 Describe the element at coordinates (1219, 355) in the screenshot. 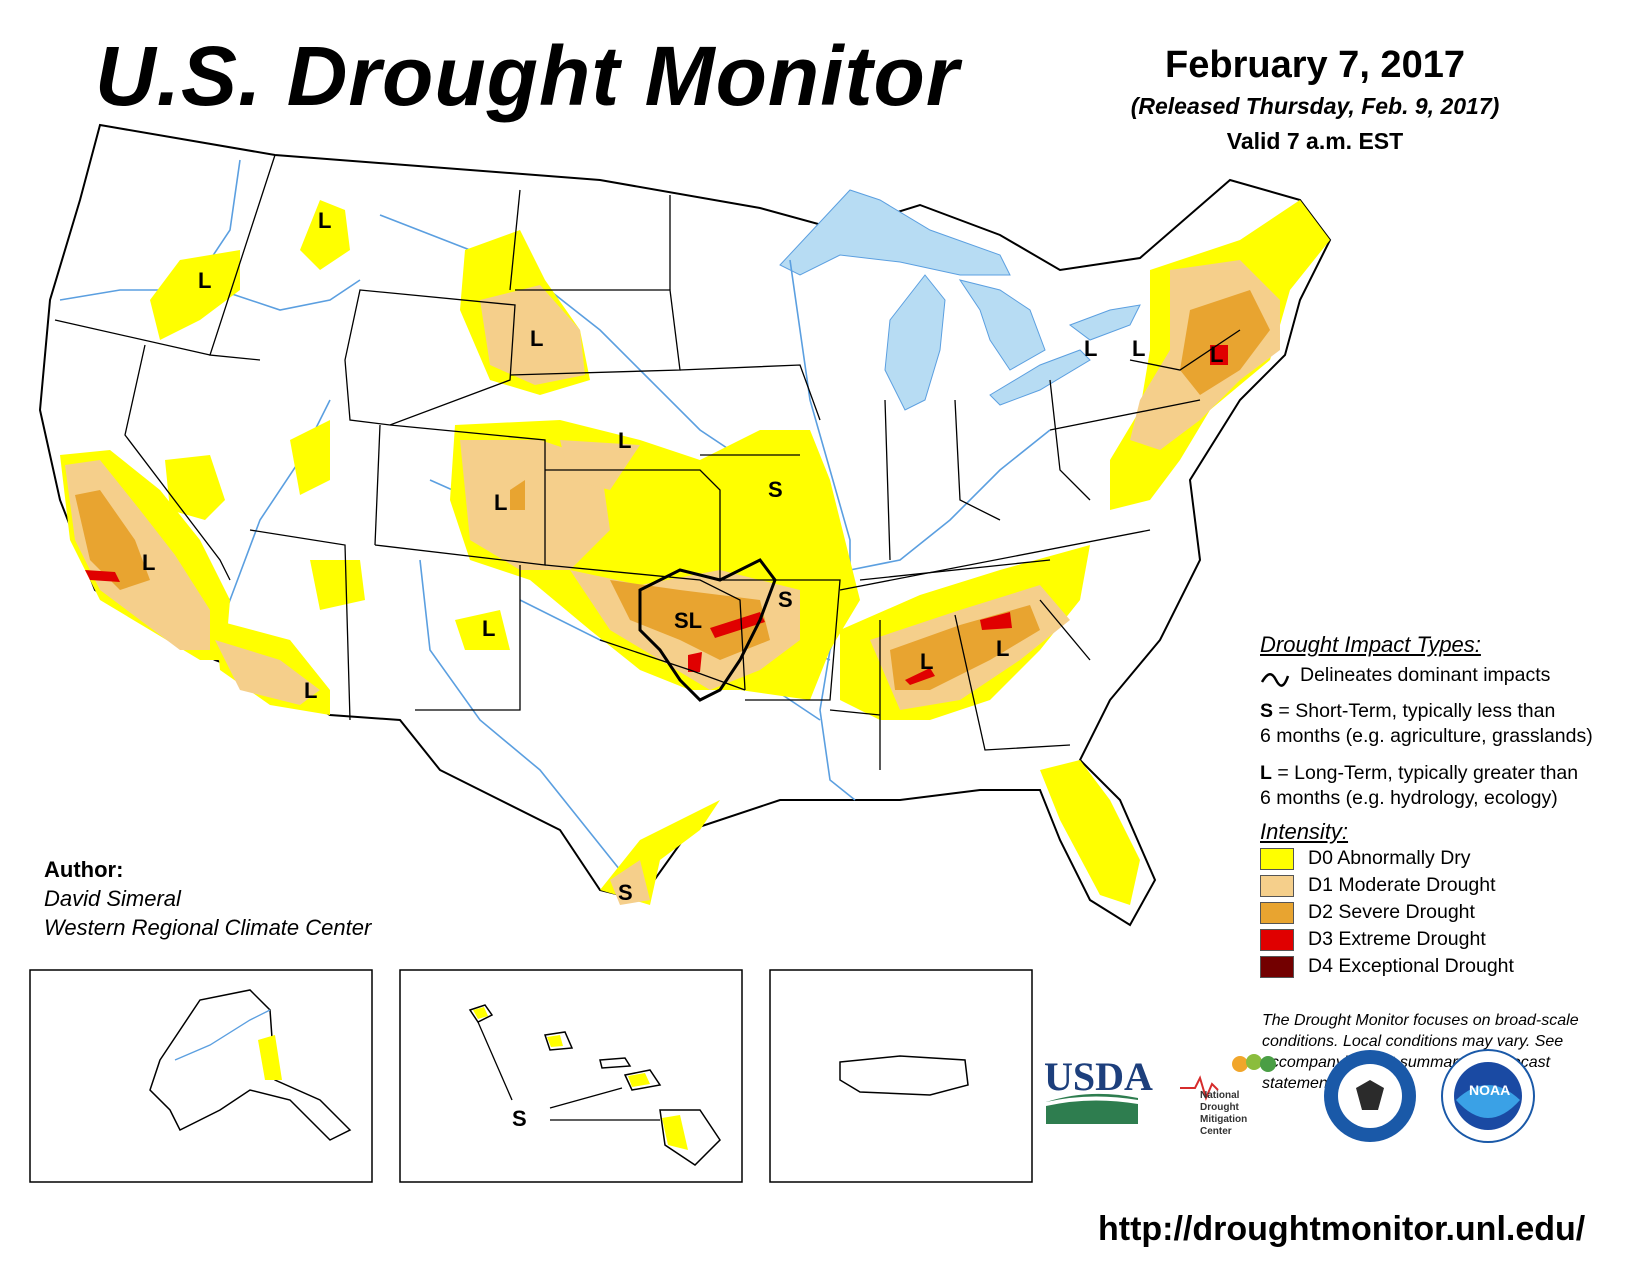

I see `d3-connecticut` at that location.